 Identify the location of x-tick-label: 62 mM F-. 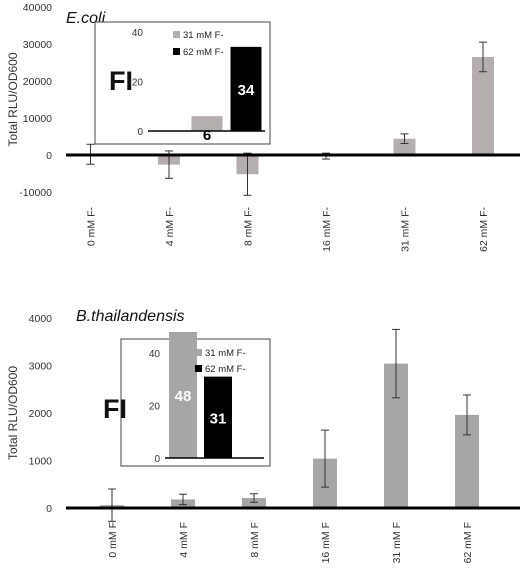
(484, 229).